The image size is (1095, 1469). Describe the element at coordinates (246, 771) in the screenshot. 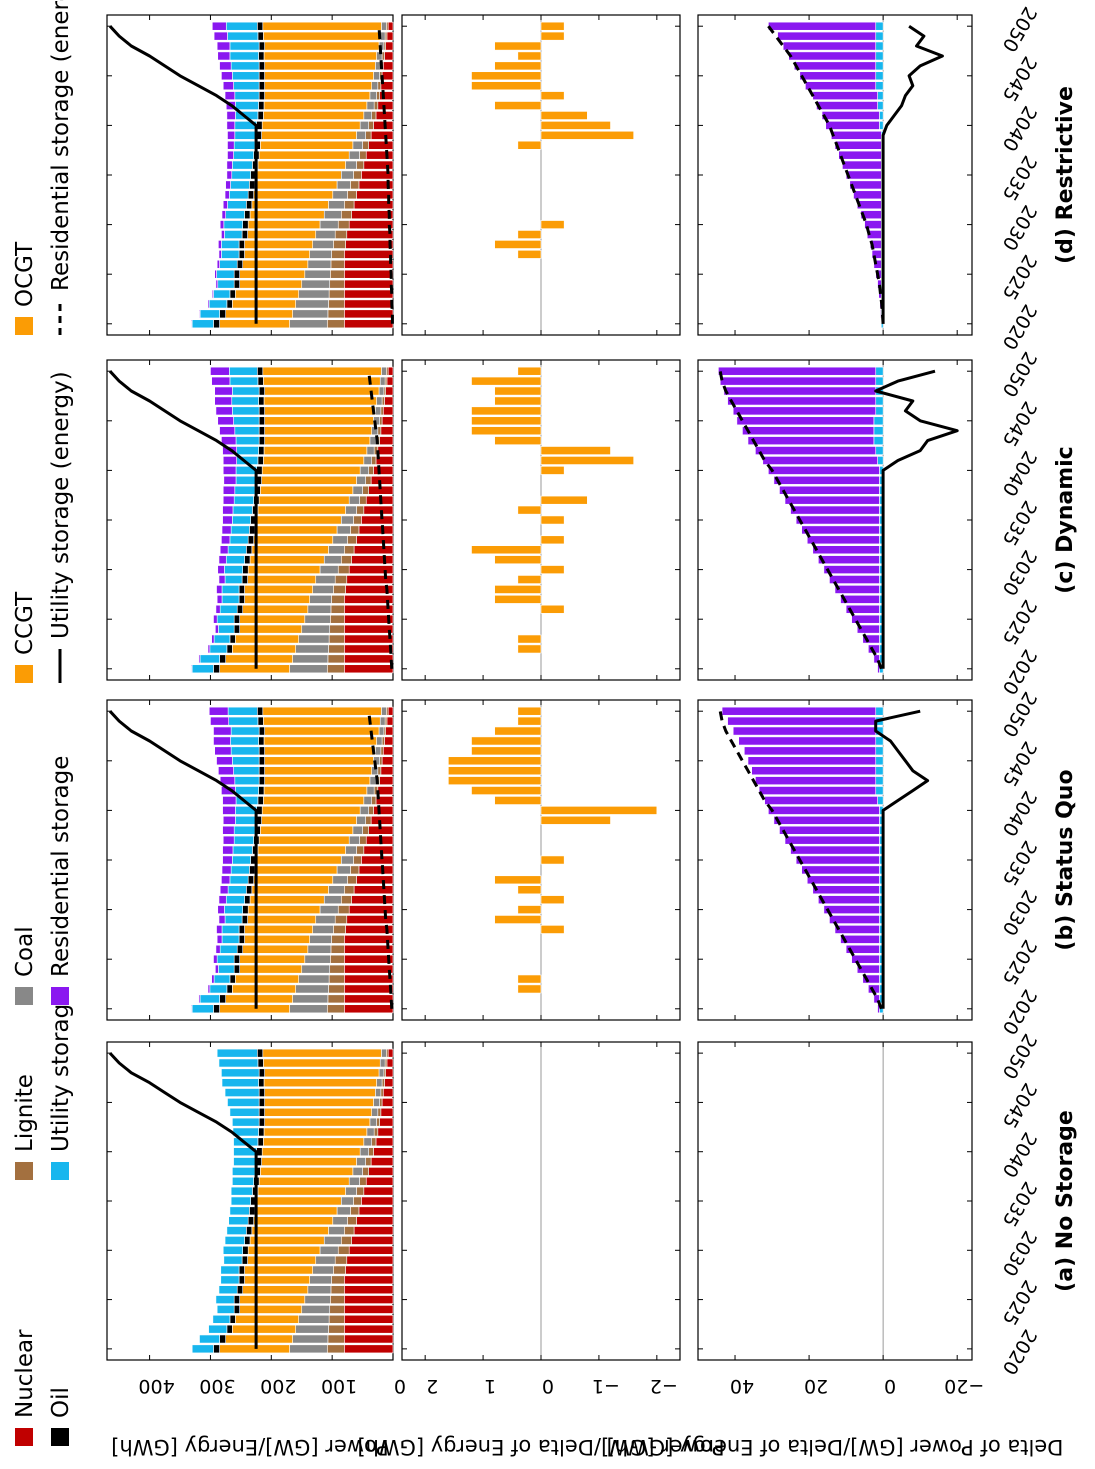

I see `bar-utility-storage-2044` at that location.